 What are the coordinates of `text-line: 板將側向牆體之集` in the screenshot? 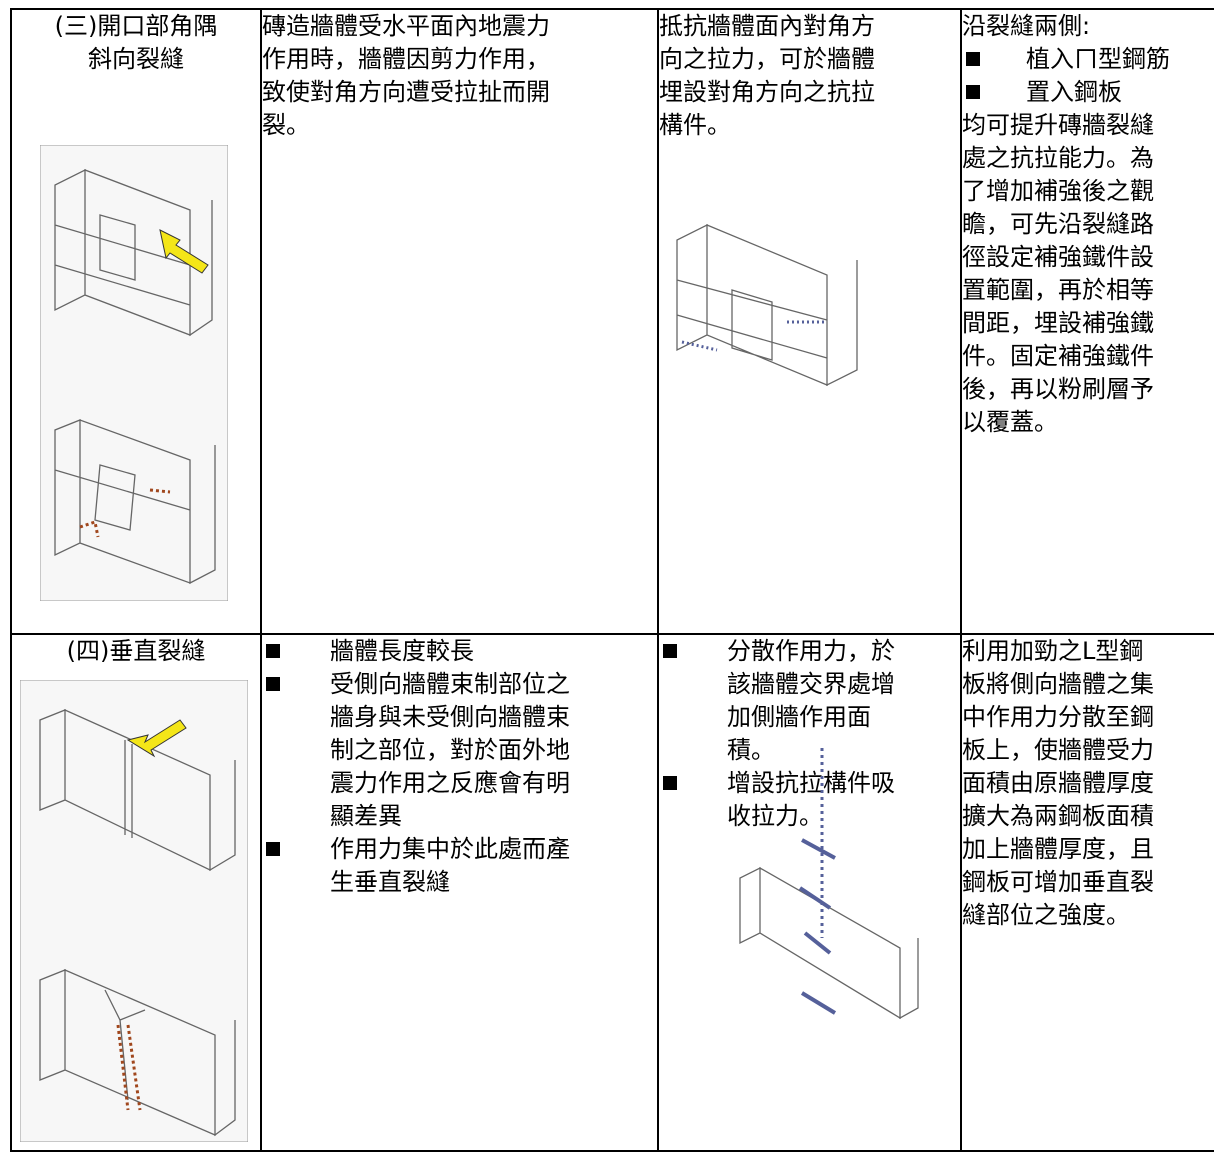 It's located at (1058, 684).